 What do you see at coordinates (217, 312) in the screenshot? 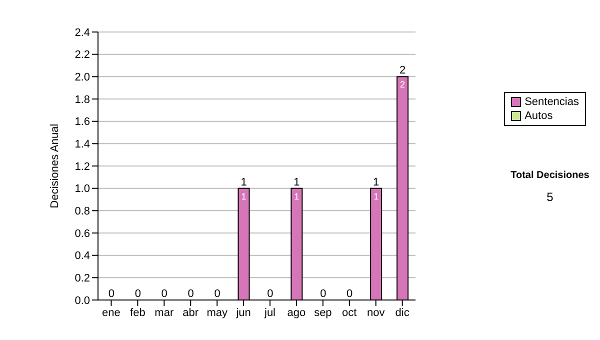
I see `x-tick-label: may` at bounding box center [217, 312].